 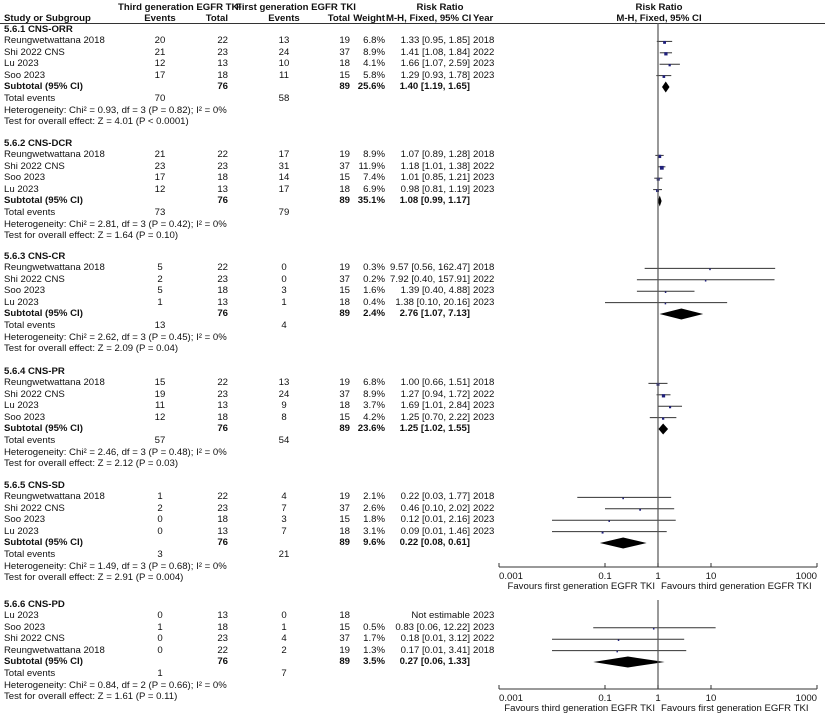 I want to click on study-weight: 11.9%, so click(x=372, y=166).